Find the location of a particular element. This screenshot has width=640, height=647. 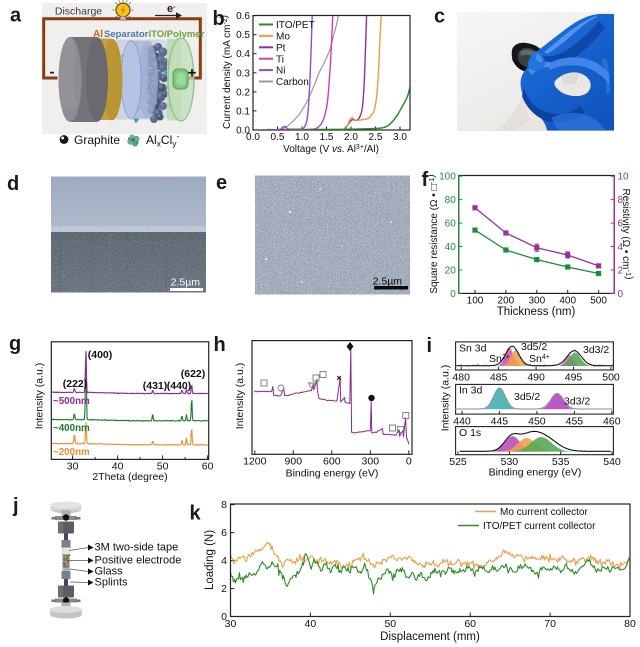

svg-text: 3d3/2 is located at coordinates (577, 402).